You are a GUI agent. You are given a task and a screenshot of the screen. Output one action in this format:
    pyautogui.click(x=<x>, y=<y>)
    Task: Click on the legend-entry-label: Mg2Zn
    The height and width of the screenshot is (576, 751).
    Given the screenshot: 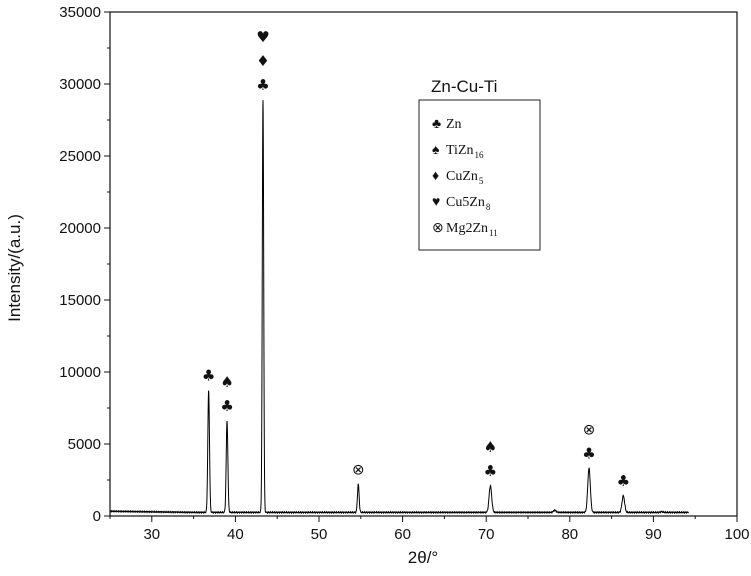 What is the action you would take?
    pyautogui.click(x=467, y=228)
    